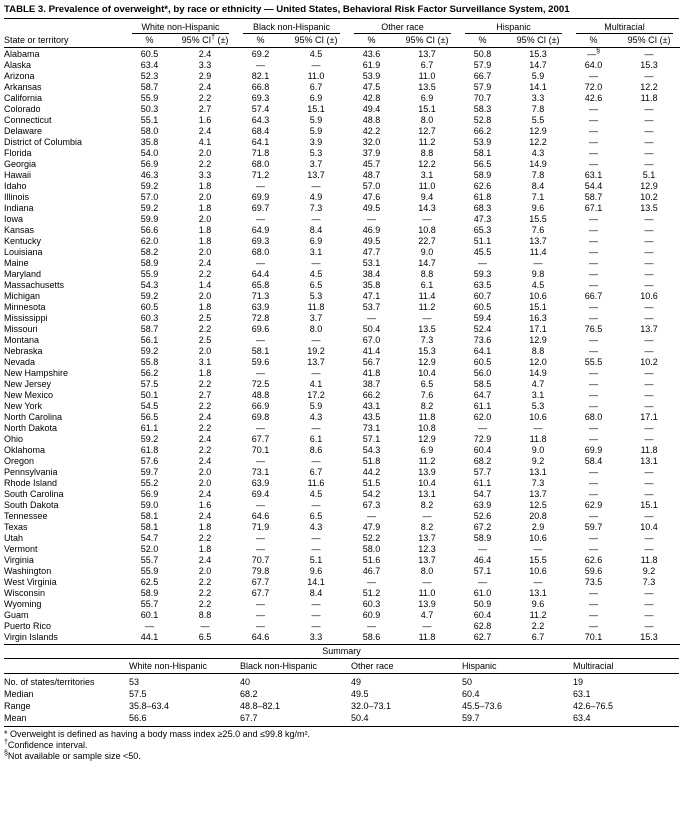 This screenshot has height=826, width=683. Describe the element at coordinates (624, 719) in the screenshot. I see `summary-value: 63.4` at that location.